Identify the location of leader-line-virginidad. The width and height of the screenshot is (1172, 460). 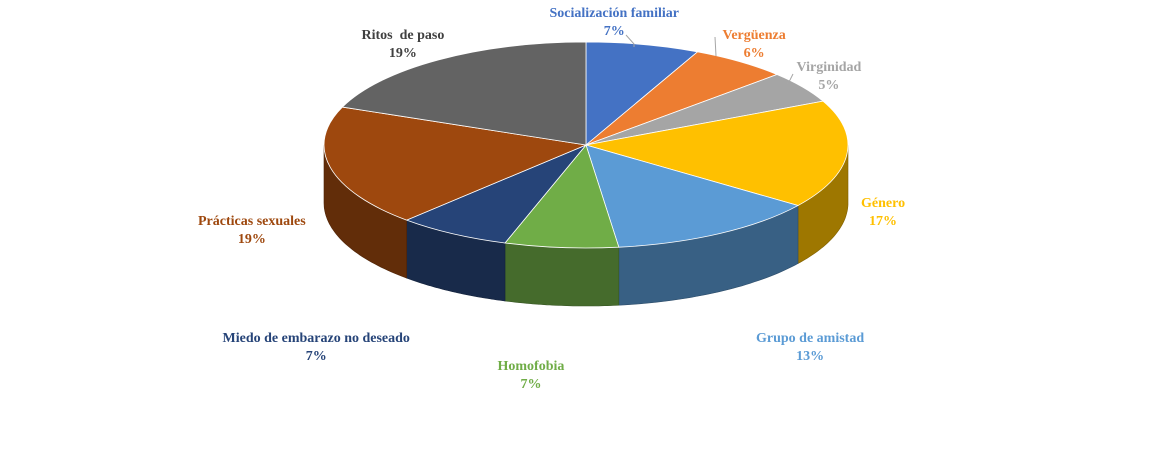
(790, 79).